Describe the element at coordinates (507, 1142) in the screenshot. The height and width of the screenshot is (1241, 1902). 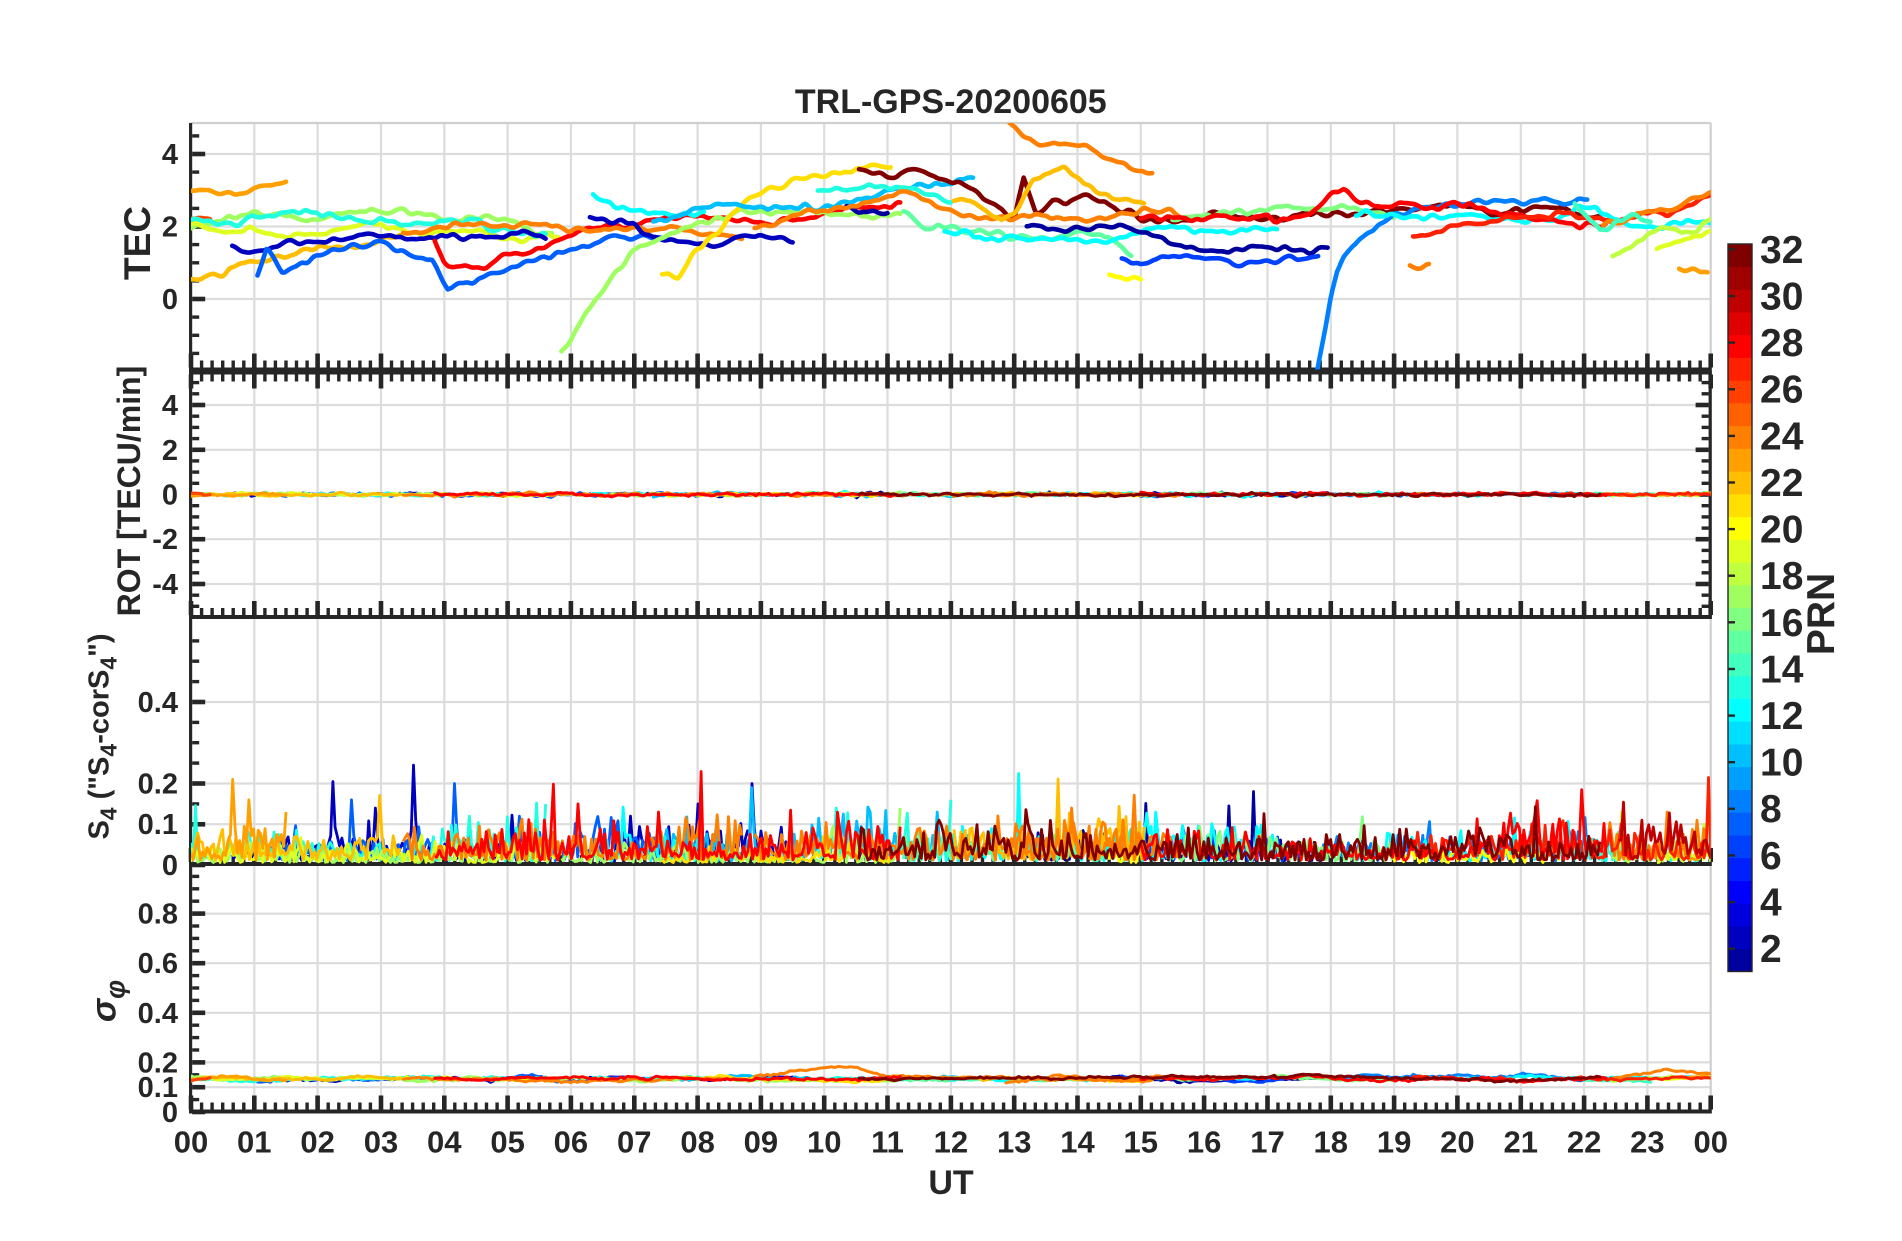
I see `svg-text: 05` at that location.